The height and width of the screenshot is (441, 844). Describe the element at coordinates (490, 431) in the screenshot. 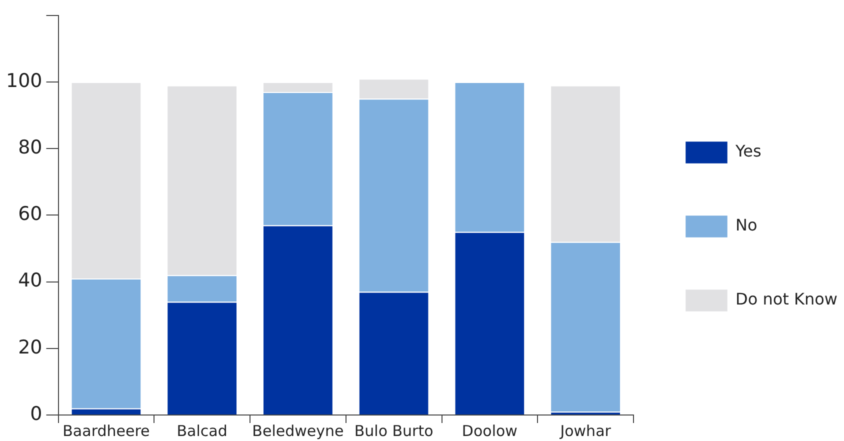

I see `x-tick-label: Doolow` at that location.